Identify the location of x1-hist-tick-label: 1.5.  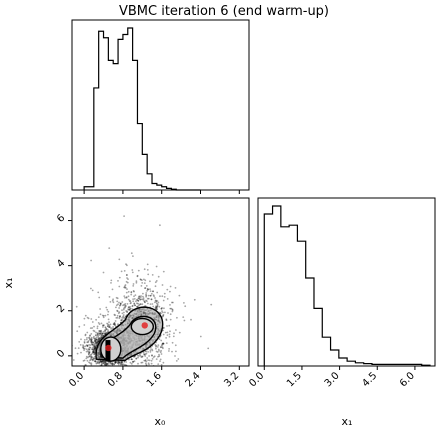
(294, 379).